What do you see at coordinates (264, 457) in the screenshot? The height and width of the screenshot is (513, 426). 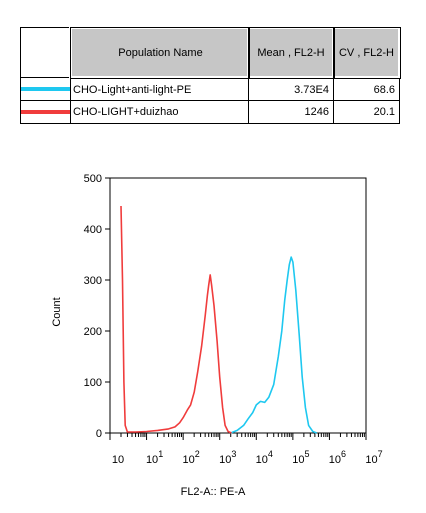 I see `x-tick-label: 10⁴` at bounding box center [264, 457].